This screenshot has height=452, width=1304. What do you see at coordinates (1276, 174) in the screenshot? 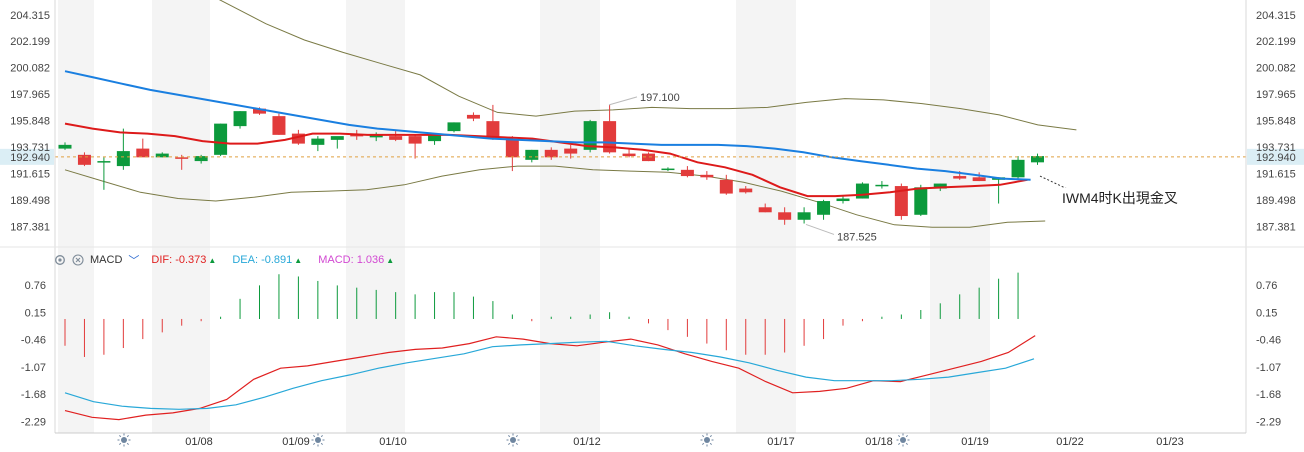
I see `y-tick-right: 191.615` at bounding box center [1276, 174].